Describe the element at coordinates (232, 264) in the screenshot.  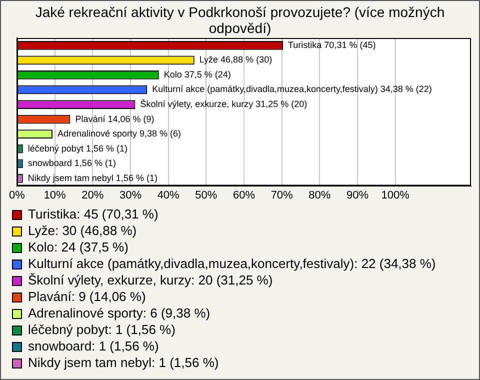
I see `legend-label: Kulturní akce (památky,divadla,muzea,koncerty,festivaly): 22 (34,38 %)` at that location.